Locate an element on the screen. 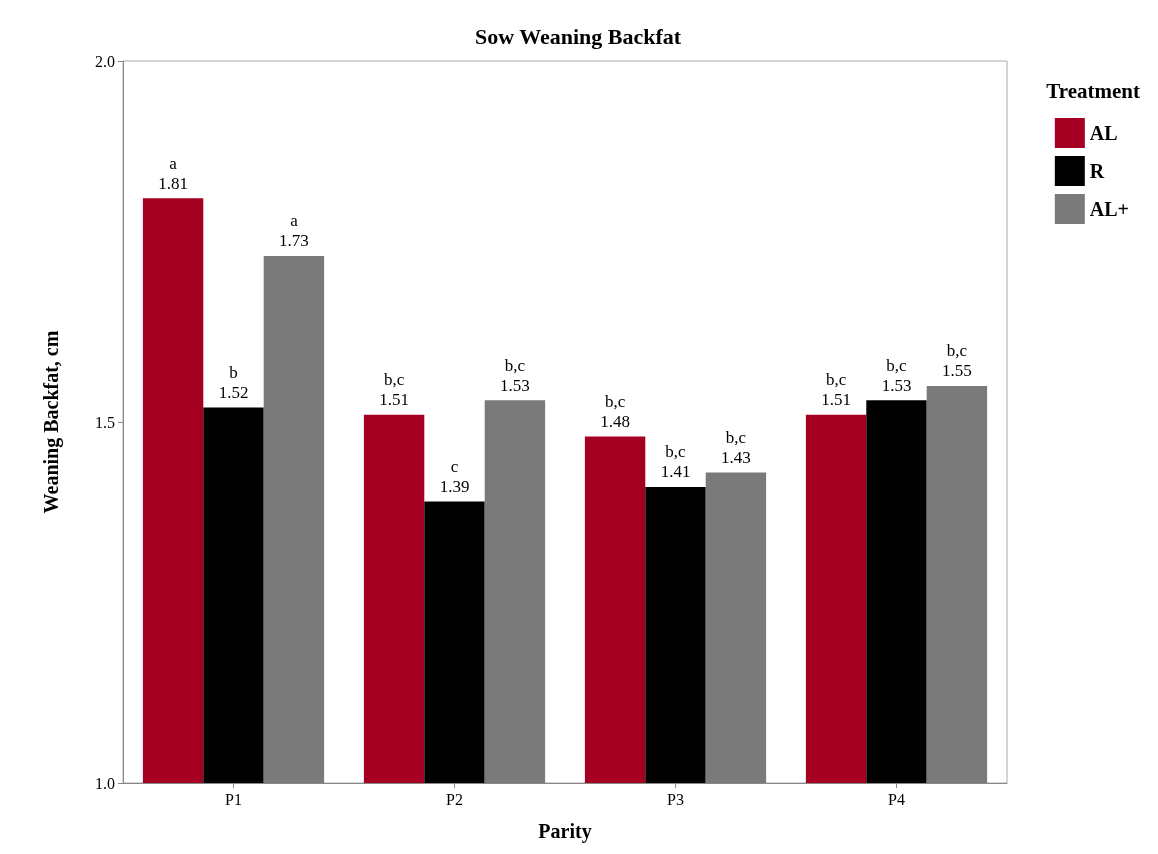 The image size is (1158, 854). data-label: b,c 1.41 is located at coordinates (675, 462).